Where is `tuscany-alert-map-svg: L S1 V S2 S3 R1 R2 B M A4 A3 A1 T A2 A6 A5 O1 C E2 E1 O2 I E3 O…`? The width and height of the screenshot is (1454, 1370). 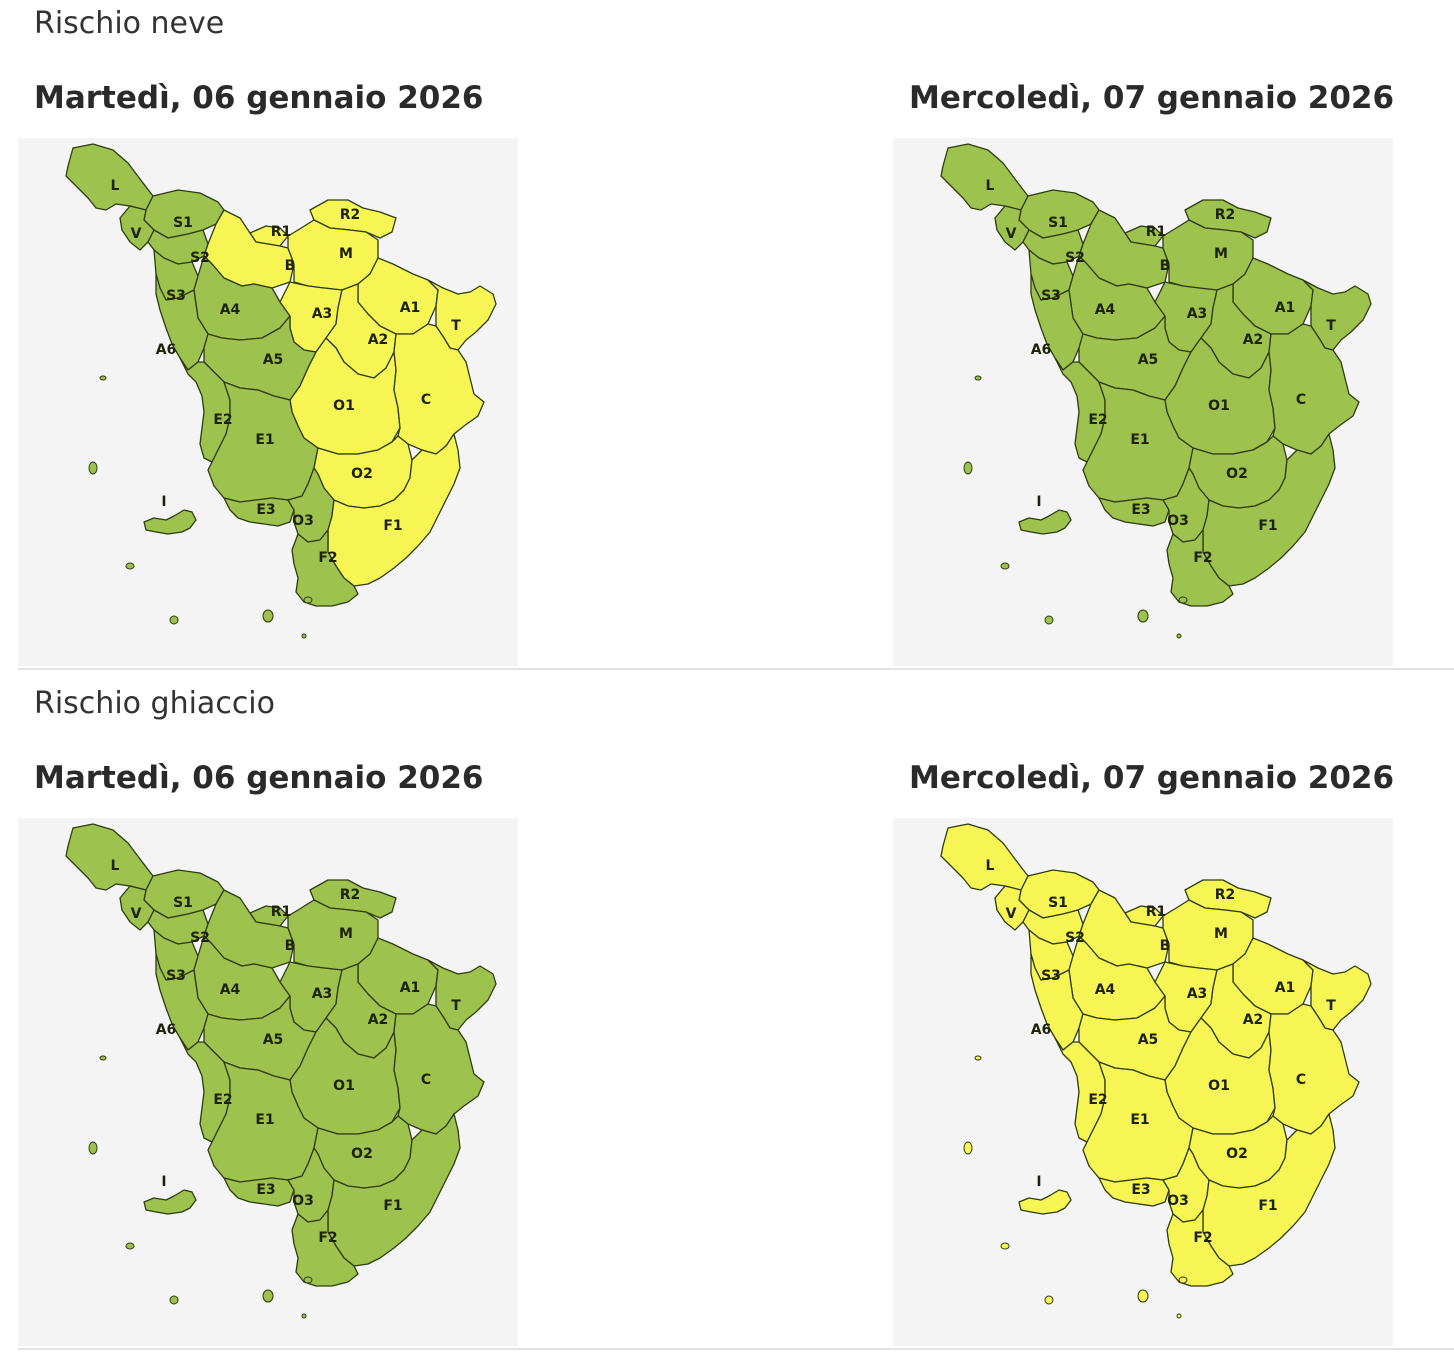
tuscany-alert-map-svg: L S1 V S2 S3 R1 R2 B M A4 A3 A1 T A2 A6 A5 O1 C E2 E1 O2 I E3 O… is located at coordinates (1143, 1082).